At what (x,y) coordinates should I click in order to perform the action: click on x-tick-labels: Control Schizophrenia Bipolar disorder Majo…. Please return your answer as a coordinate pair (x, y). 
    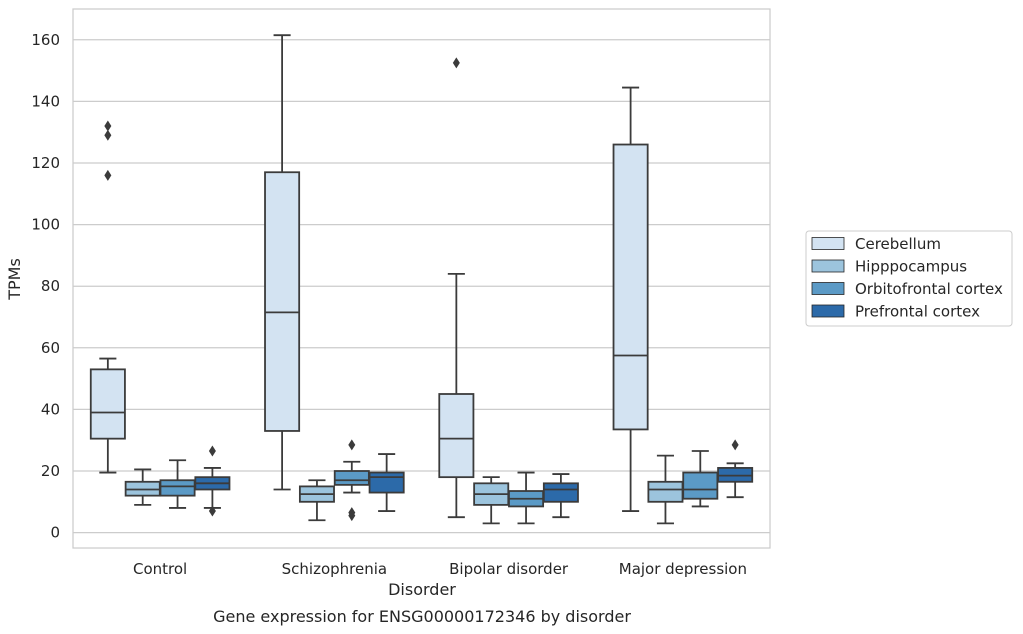
    Looking at the image, I should click on (440, 569).